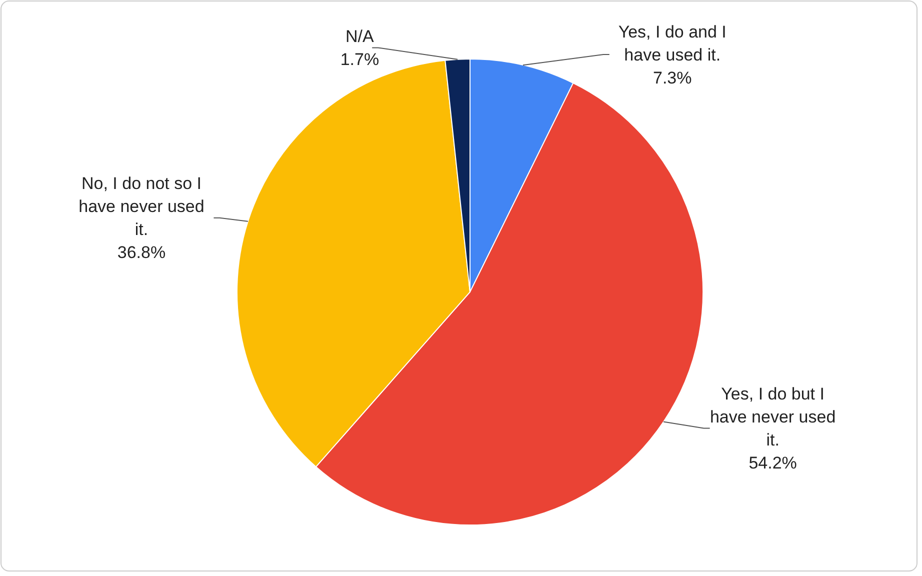 Image resolution: width=922 pixels, height=576 pixels. Describe the element at coordinates (360, 36) in the screenshot. I see `slice-label: N/A` at that location.